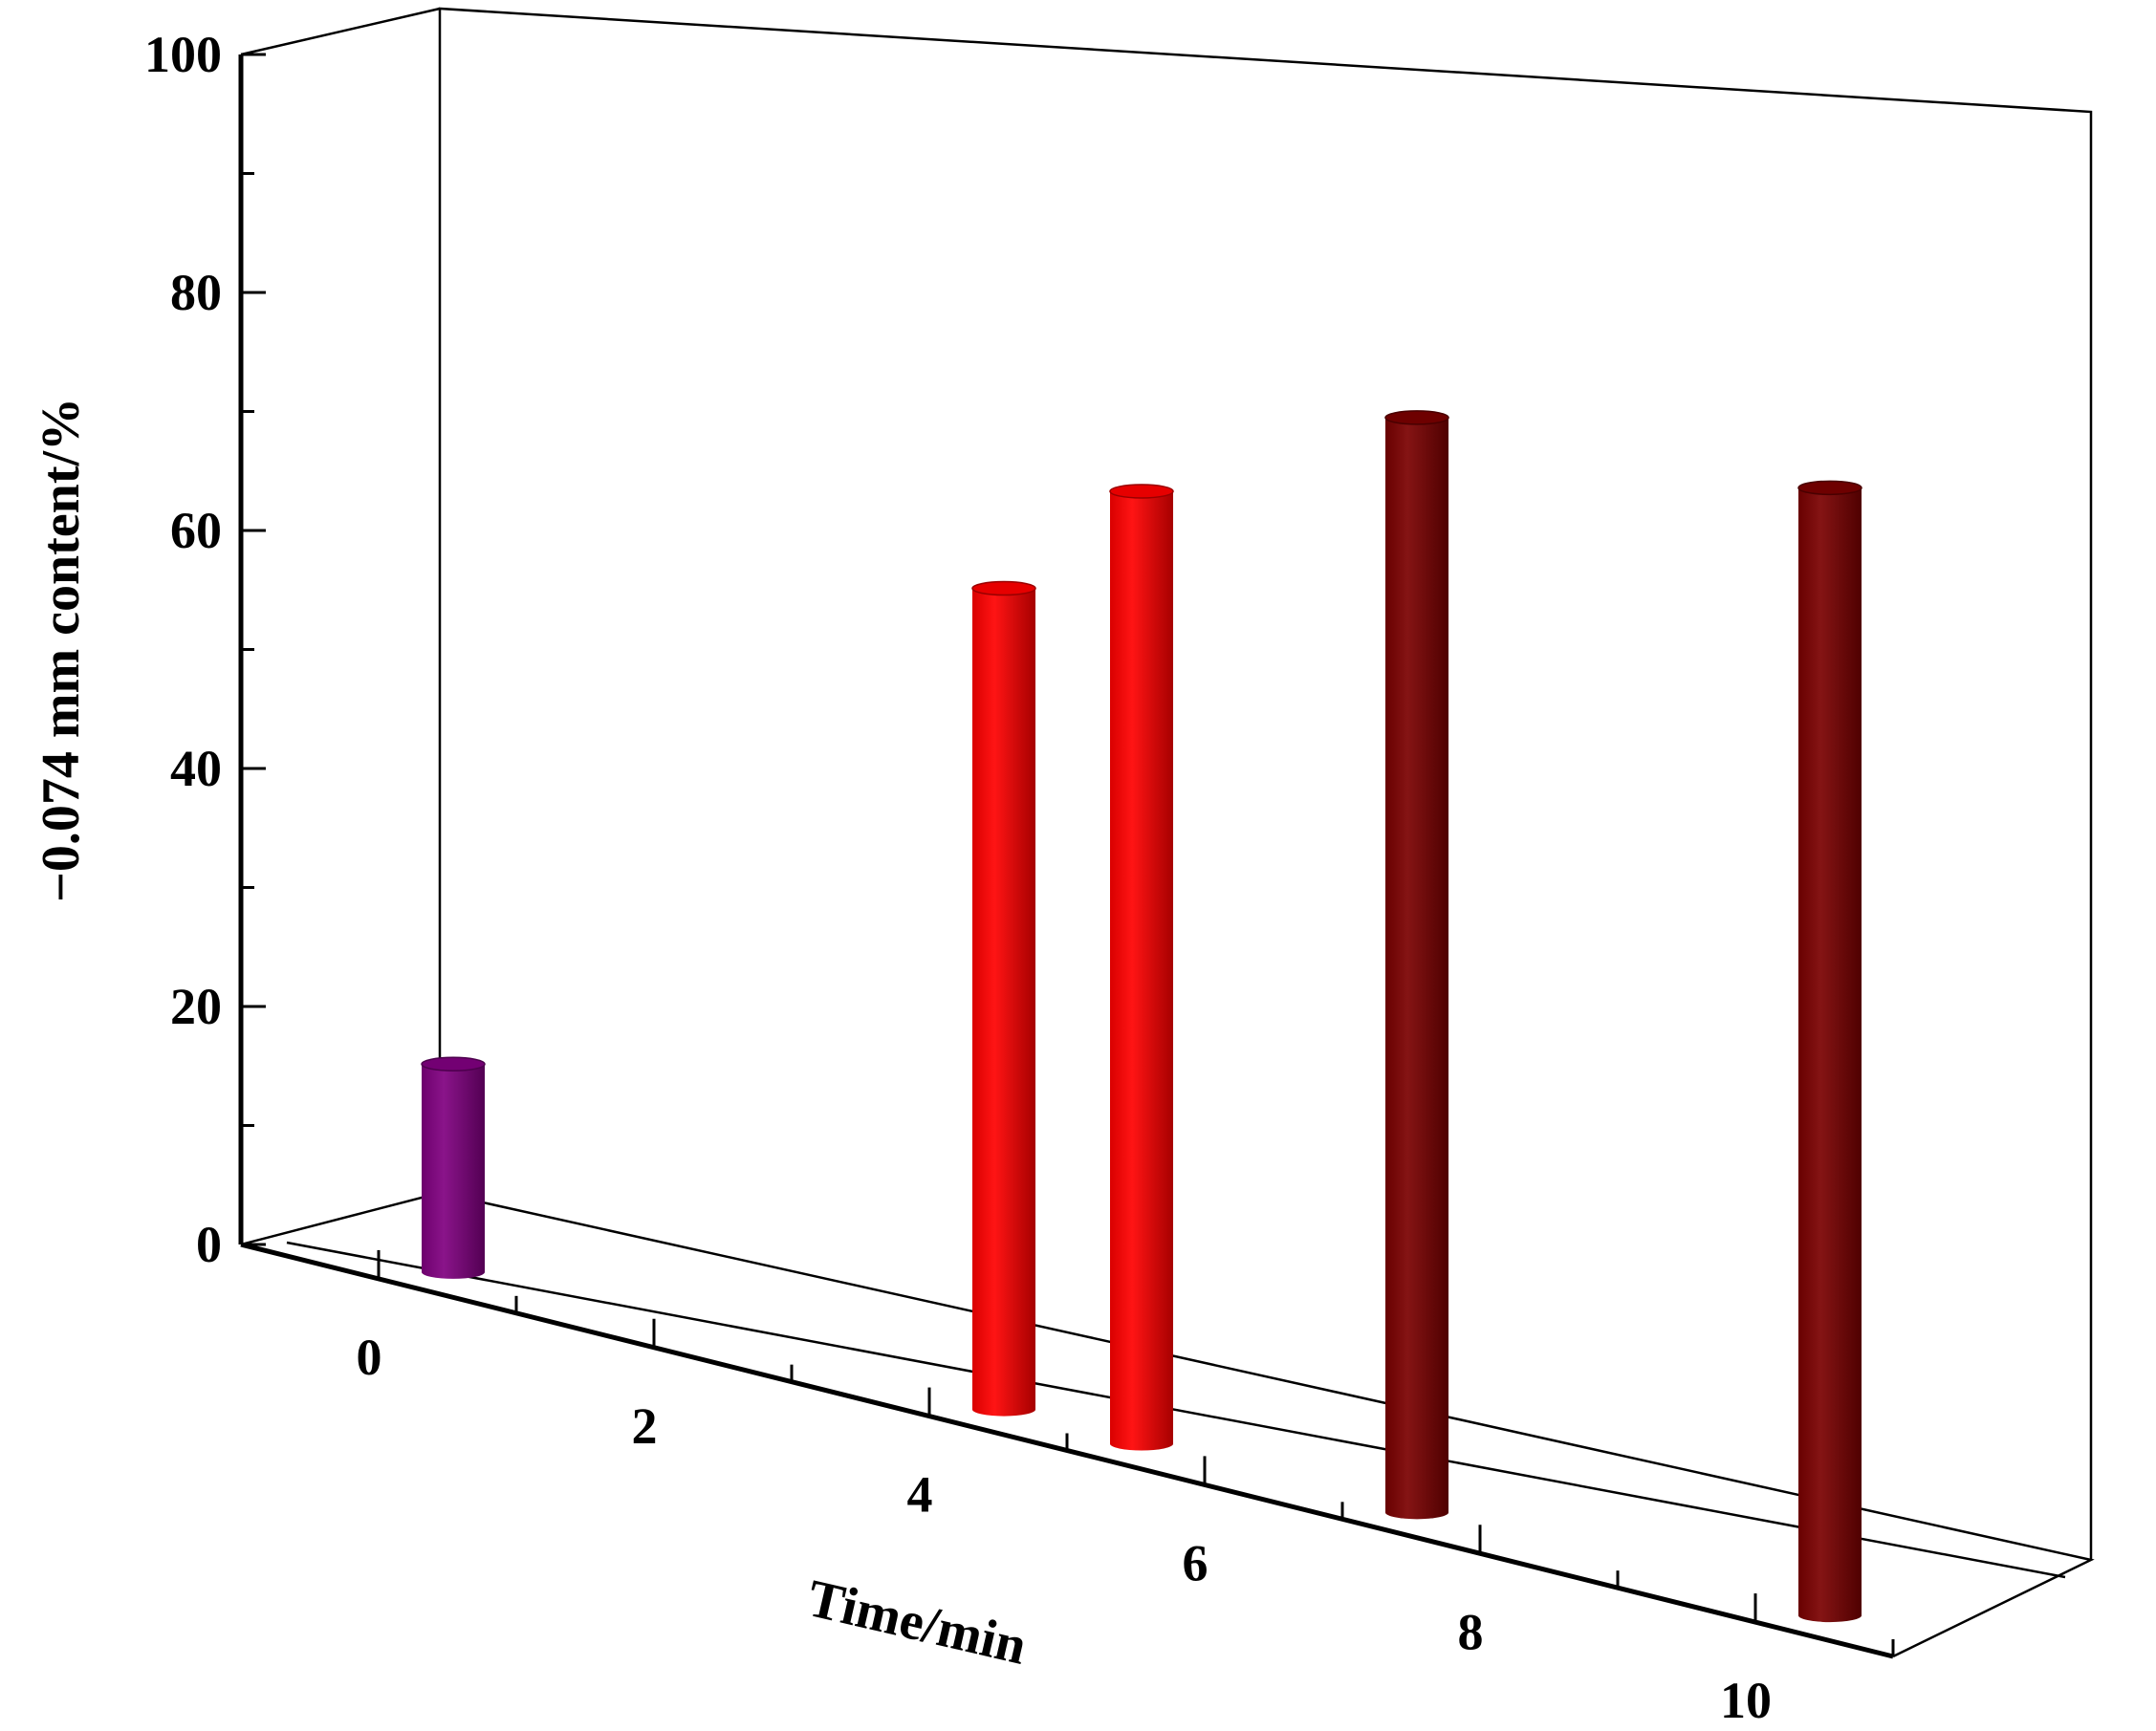  Describe the element at coordinates (369, 1357) in the screenshot. I see `x-tick-label: 0` at that location.